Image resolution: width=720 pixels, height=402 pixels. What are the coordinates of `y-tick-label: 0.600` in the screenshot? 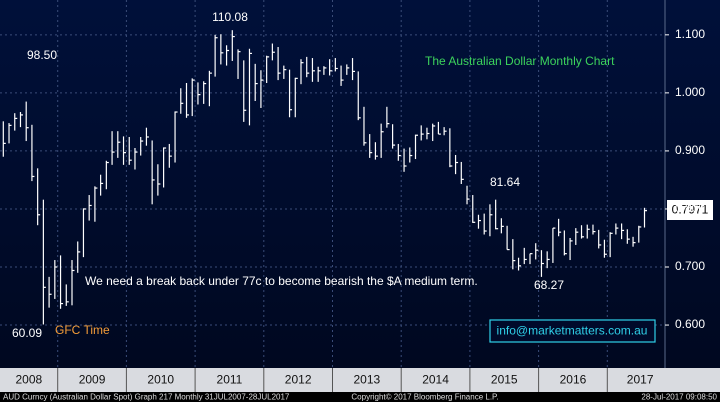 It's located at (690, 324).